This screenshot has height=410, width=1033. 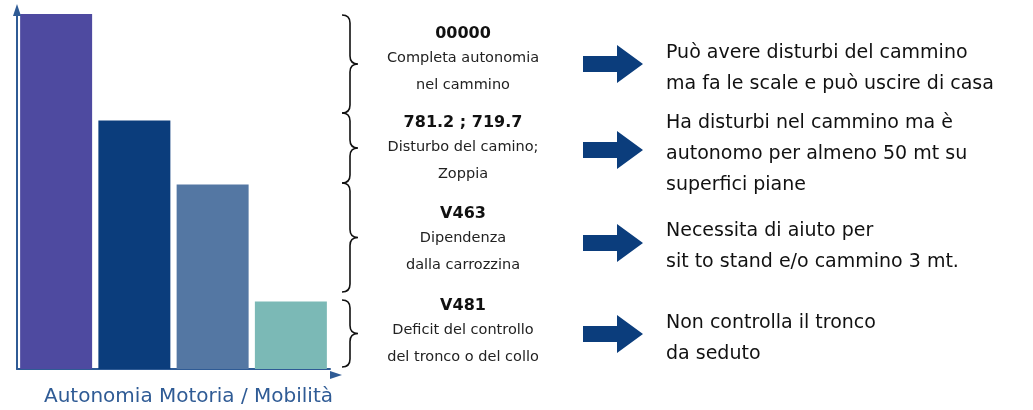 What do you see at coordinates (463, 33) in the screenshot?
I see `text: 00000` at bounding box center [463, 33].